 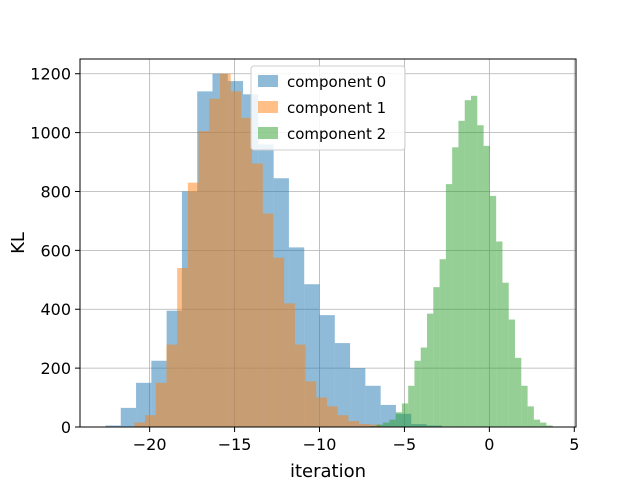 What do you see at coordinates (150, 444) in the screenshot?
I see `x-tick-label: −20` at bounding box center [150, 444].